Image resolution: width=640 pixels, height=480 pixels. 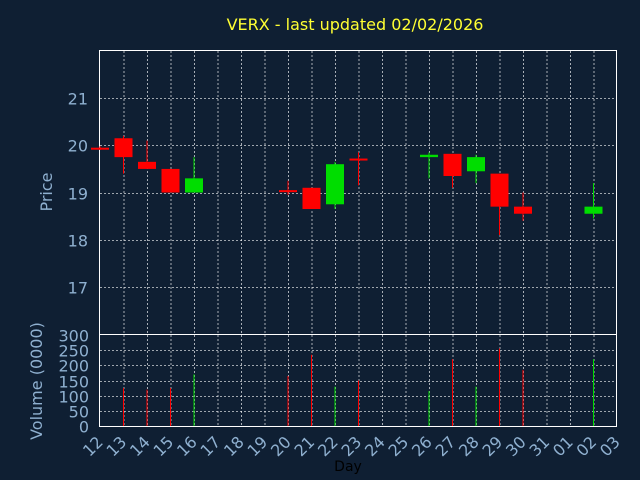 What do you see at coordinates (84, 427) in the screenshot?
I see `volume-tick-label: 0` at bounding box center [84, 427].